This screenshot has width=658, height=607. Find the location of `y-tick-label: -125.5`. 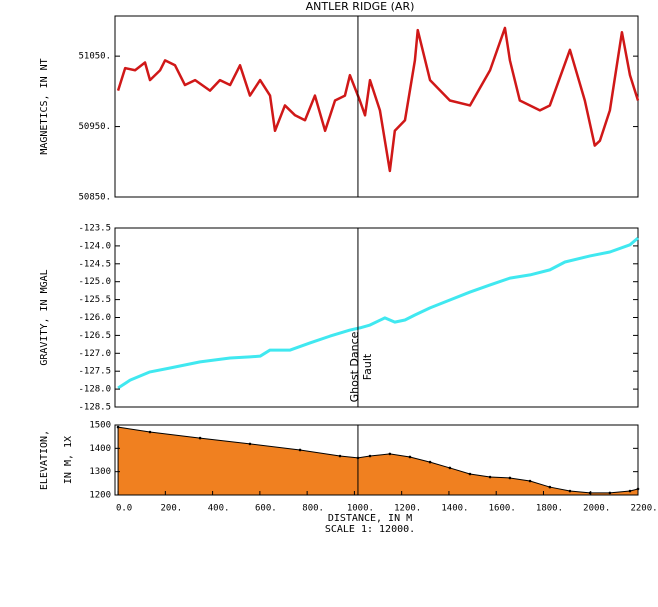

y-tick-label: -125.5 is located at coordinates (94, 300).